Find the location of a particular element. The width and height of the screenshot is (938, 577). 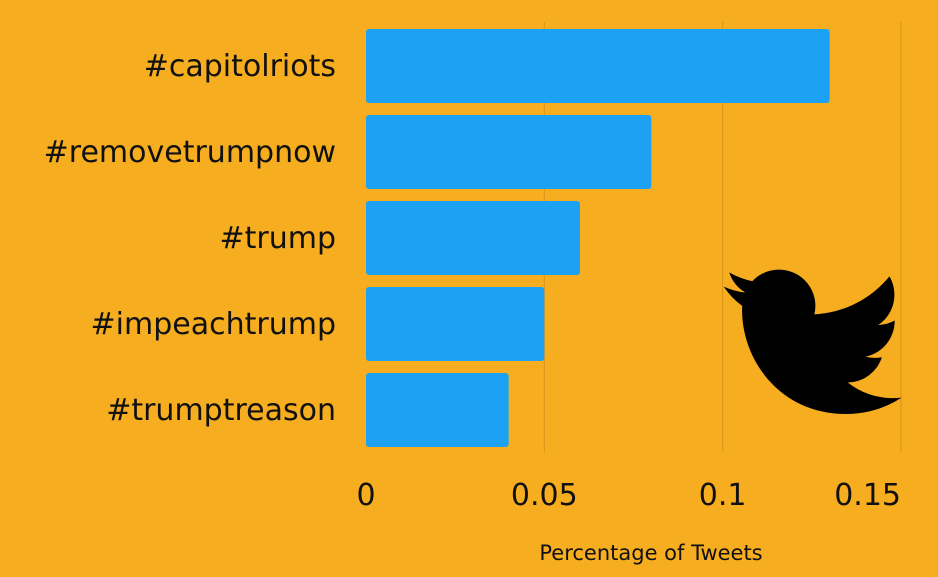

category-label: #removetrumpnow is located at coordinates (190, 152).